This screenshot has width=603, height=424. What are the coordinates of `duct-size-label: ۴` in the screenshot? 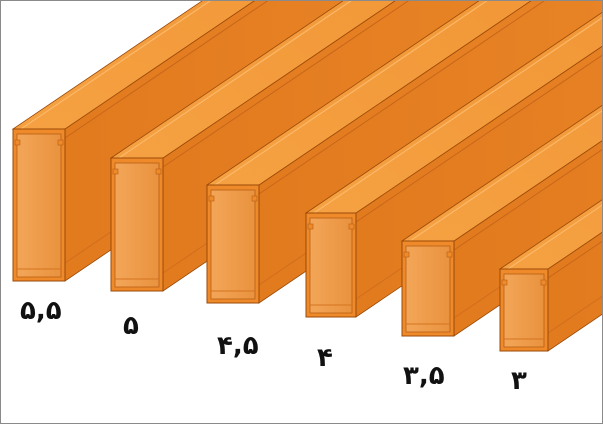 It's located at (325, 358).